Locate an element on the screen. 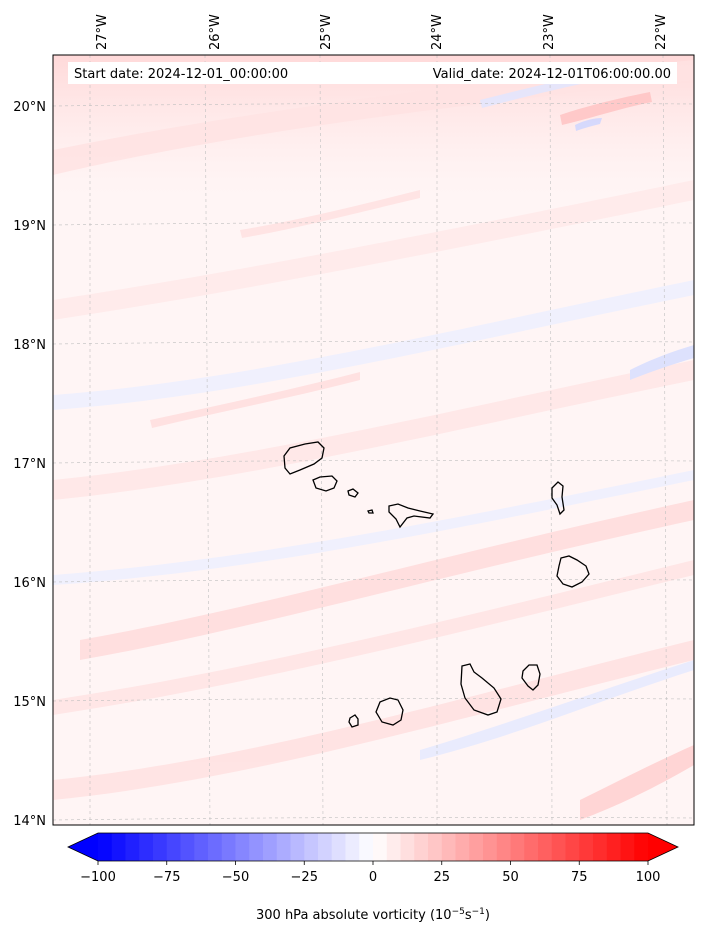 The width and height of the screenshot is (703, 936). lat-label-19n: 19°N is located at coordinates (29, 226).